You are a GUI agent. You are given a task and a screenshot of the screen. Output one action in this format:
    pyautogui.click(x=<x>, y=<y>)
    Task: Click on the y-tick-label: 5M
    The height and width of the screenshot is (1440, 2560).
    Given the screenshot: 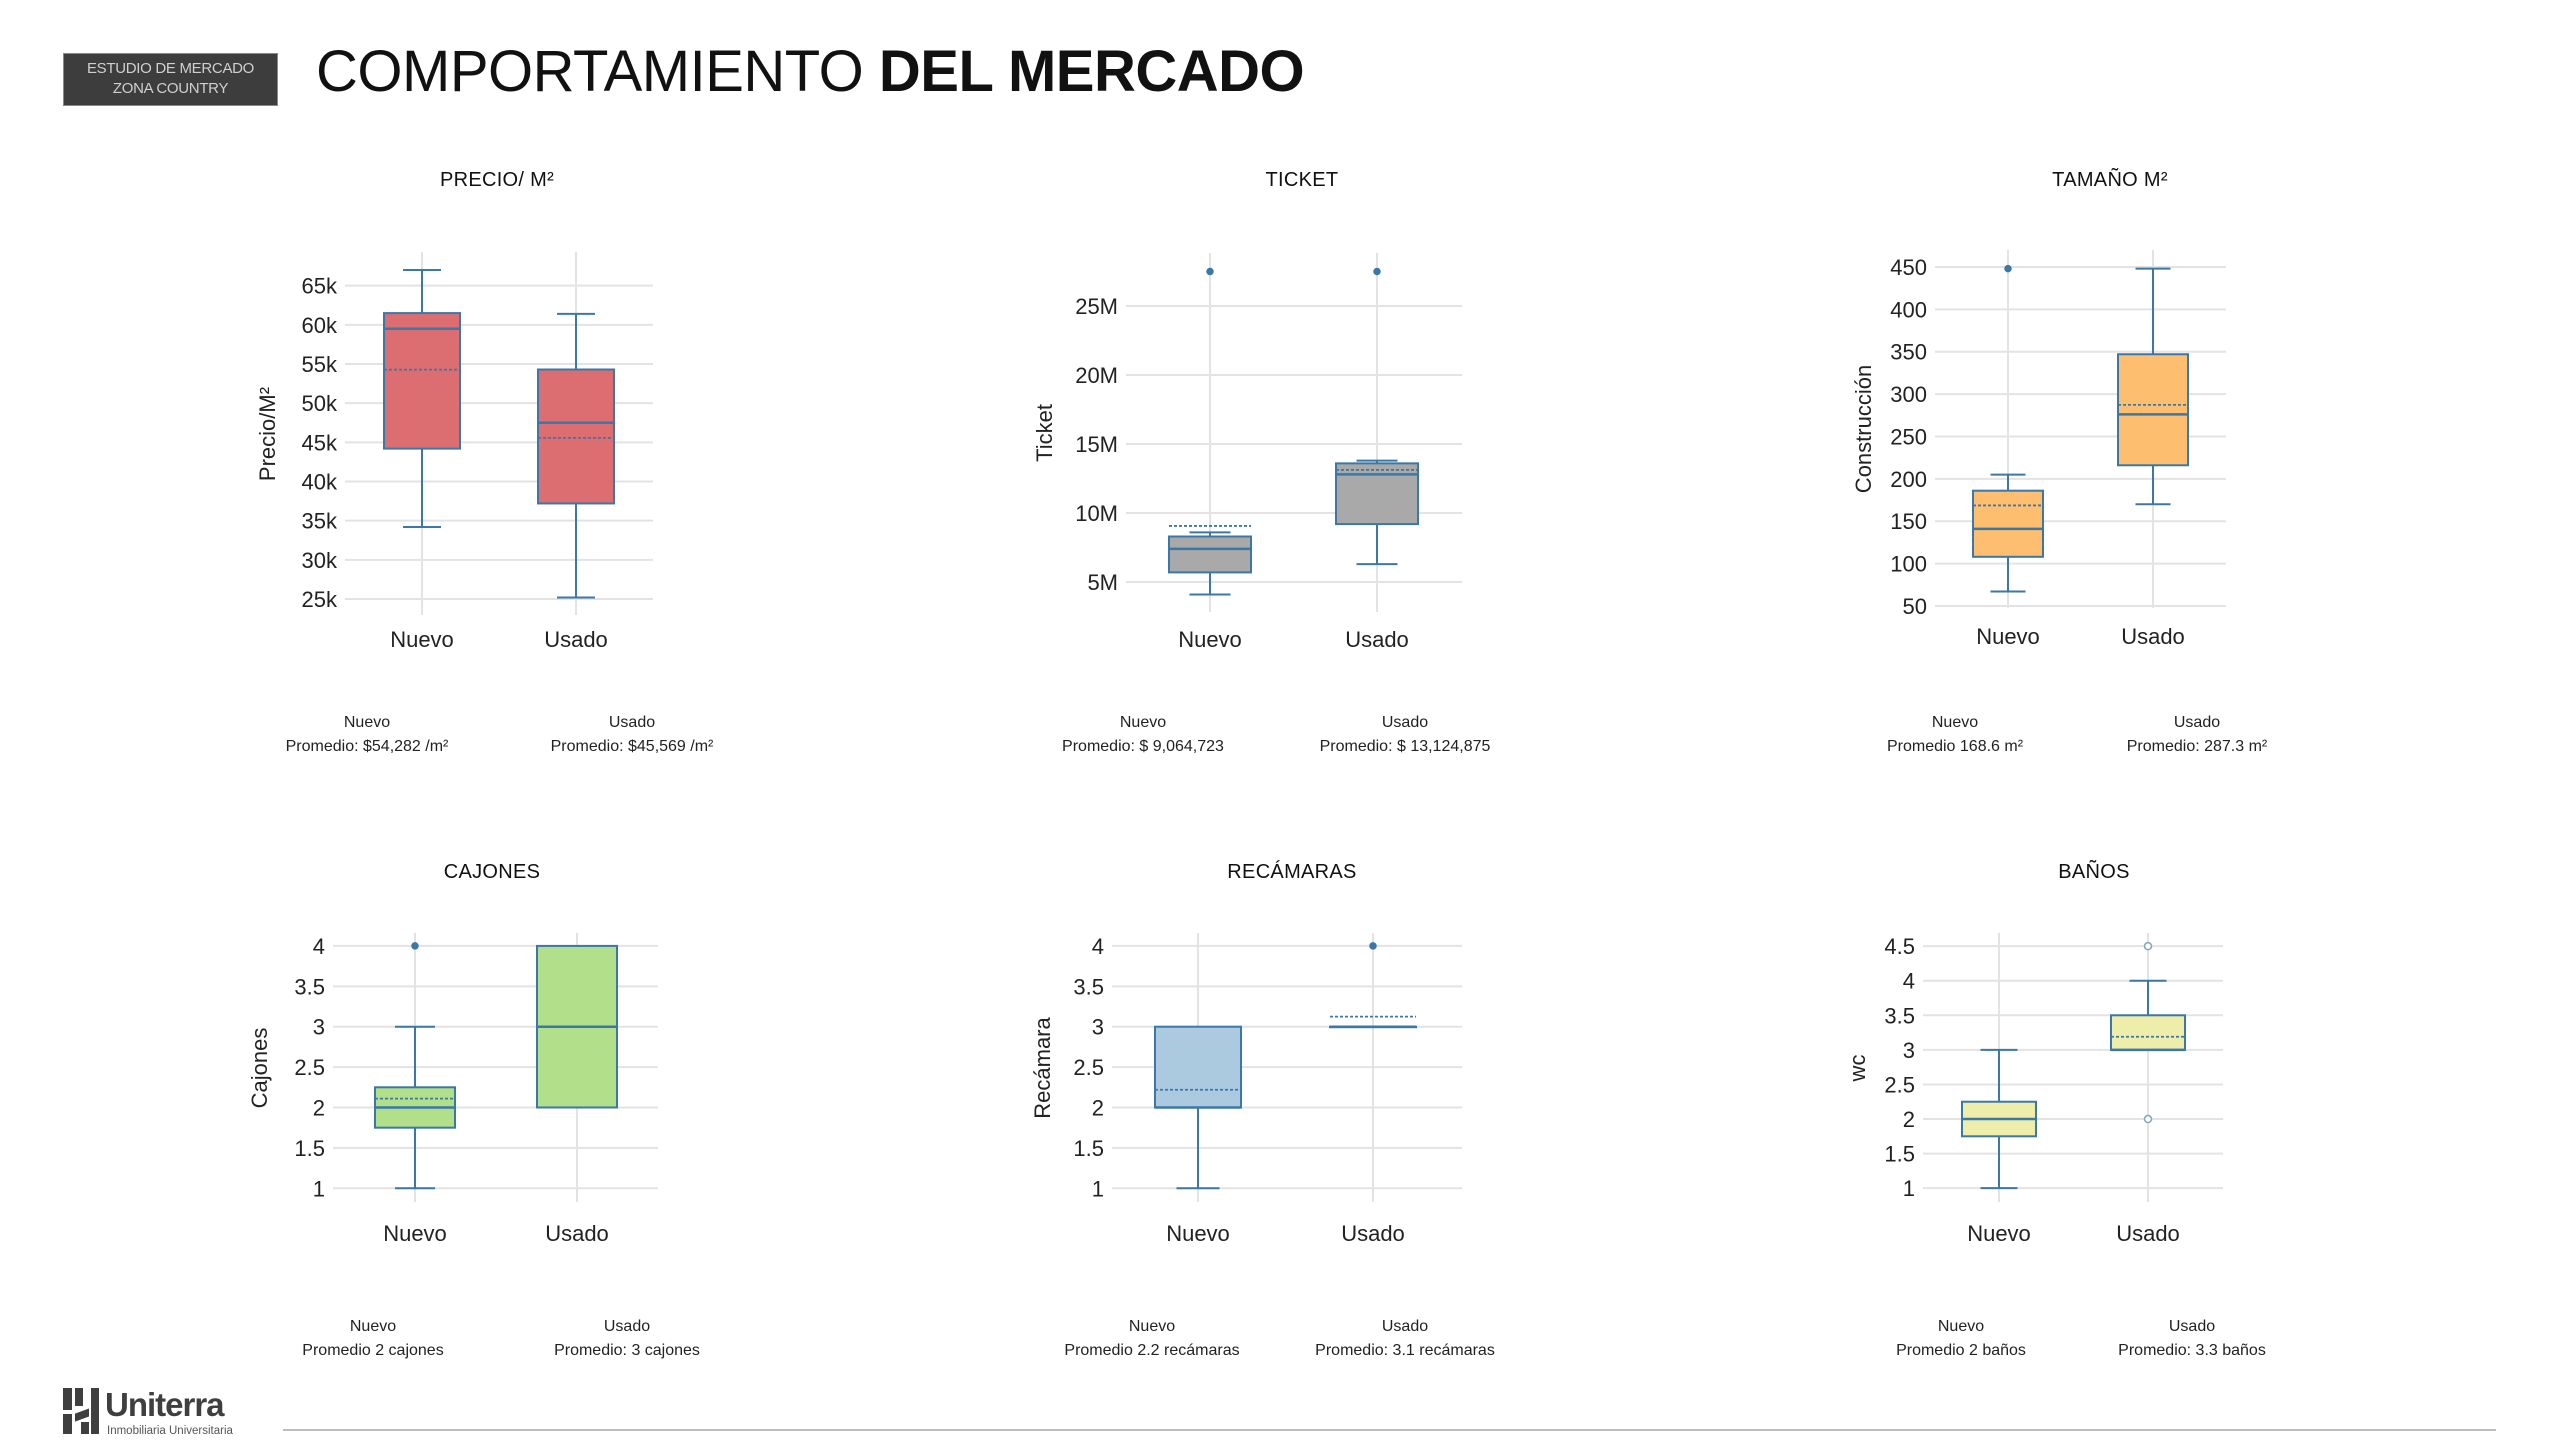 What is the action you would take?
    pyautogui.click(x=1102, y=582)
    